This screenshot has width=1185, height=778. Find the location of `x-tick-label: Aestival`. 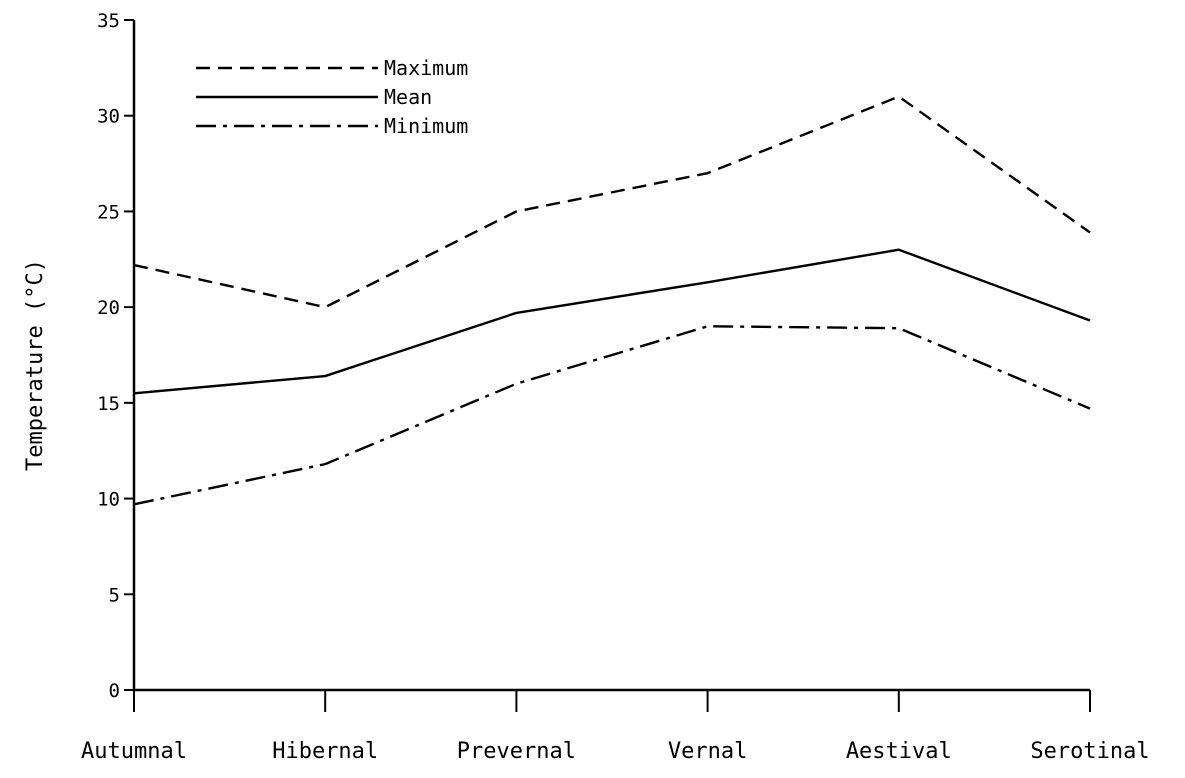

x-tick-label: Aestival is located at coordinates (899, 751).